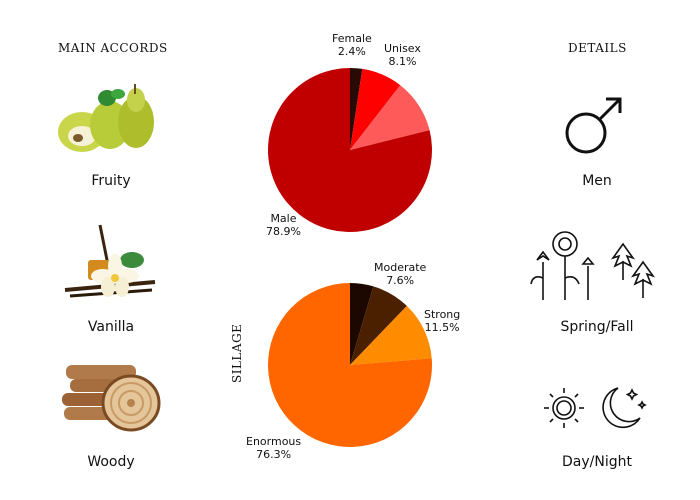  What do you see at coordinates (378, 325) in the screenshot?
I see `sillage-slice-moderate` at bounding box center [378, 325].